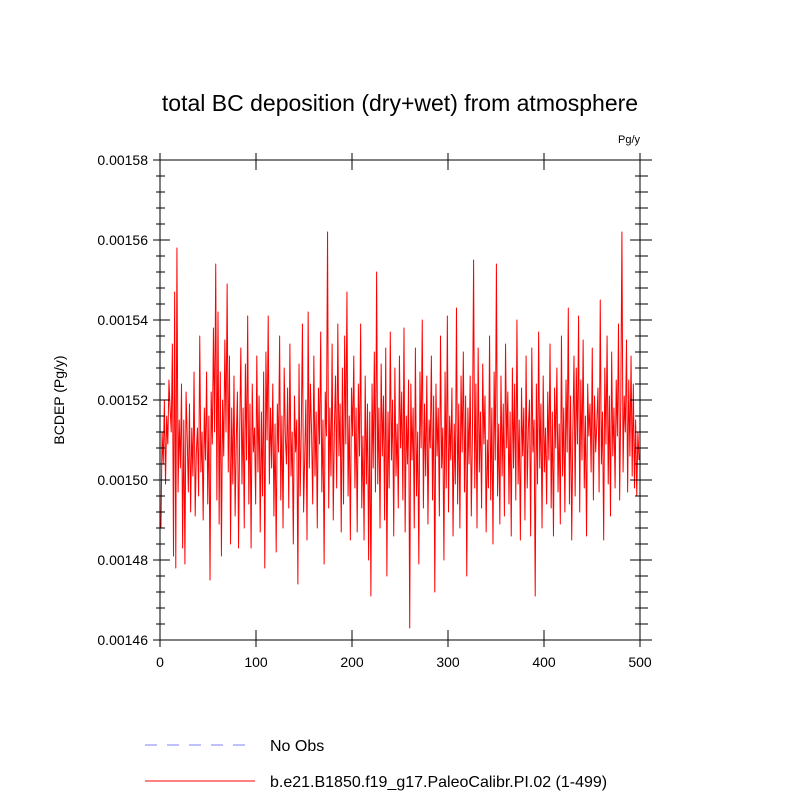  I want to click on legend-label-0: No Obs, so click(297, 746).